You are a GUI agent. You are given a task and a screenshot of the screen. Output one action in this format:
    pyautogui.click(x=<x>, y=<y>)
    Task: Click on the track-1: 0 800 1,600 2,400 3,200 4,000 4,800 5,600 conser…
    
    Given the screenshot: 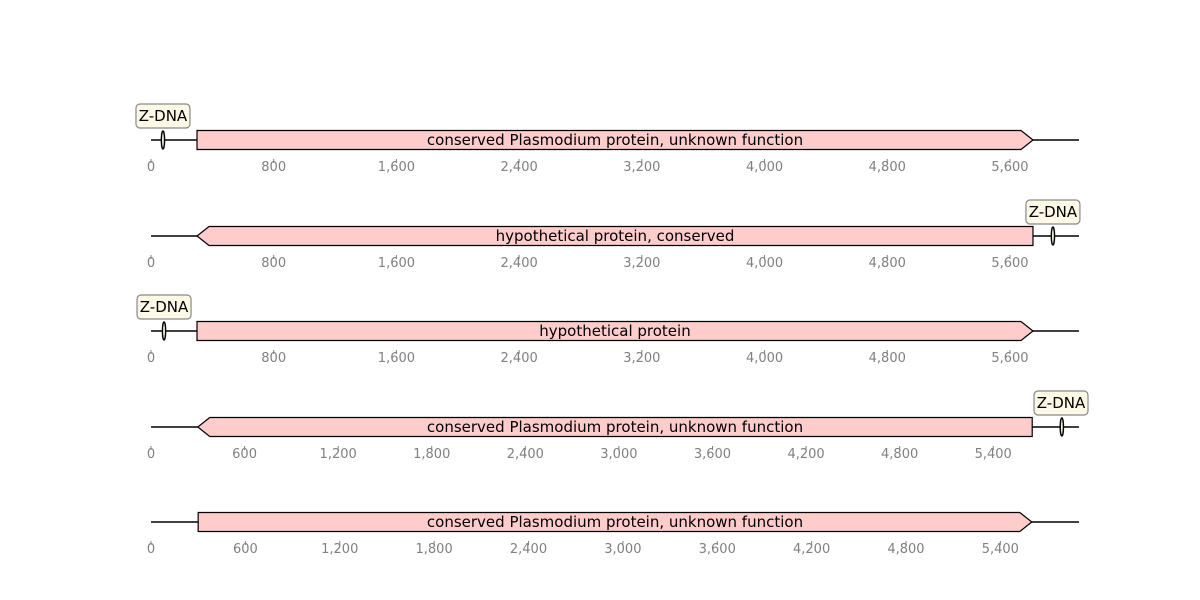 What is the action you would take?
    pyautogui.click(x=607, y=139)
    